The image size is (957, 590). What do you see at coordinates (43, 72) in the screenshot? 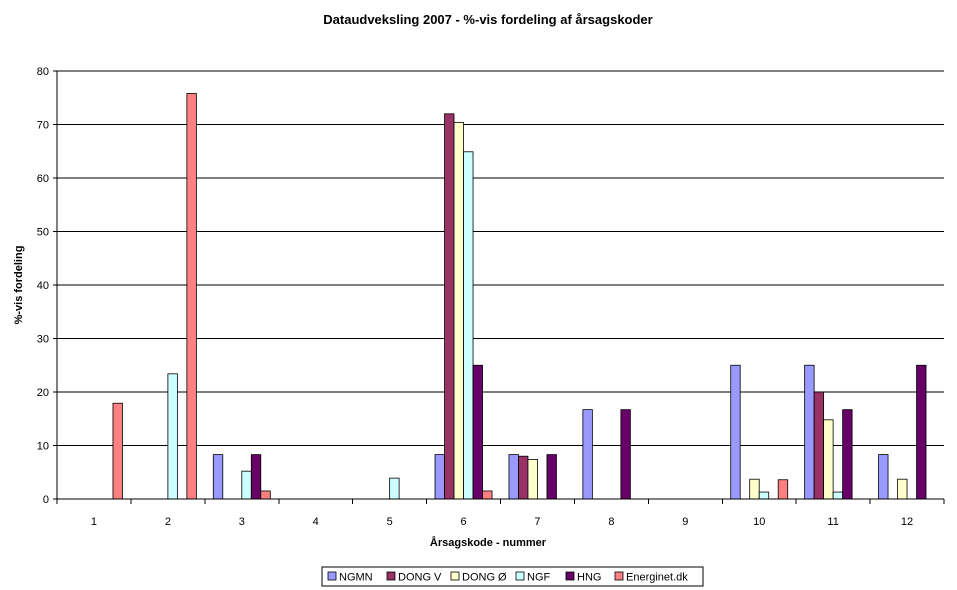
I see `y-tick-label: 80` at bounding box center [43, 72].